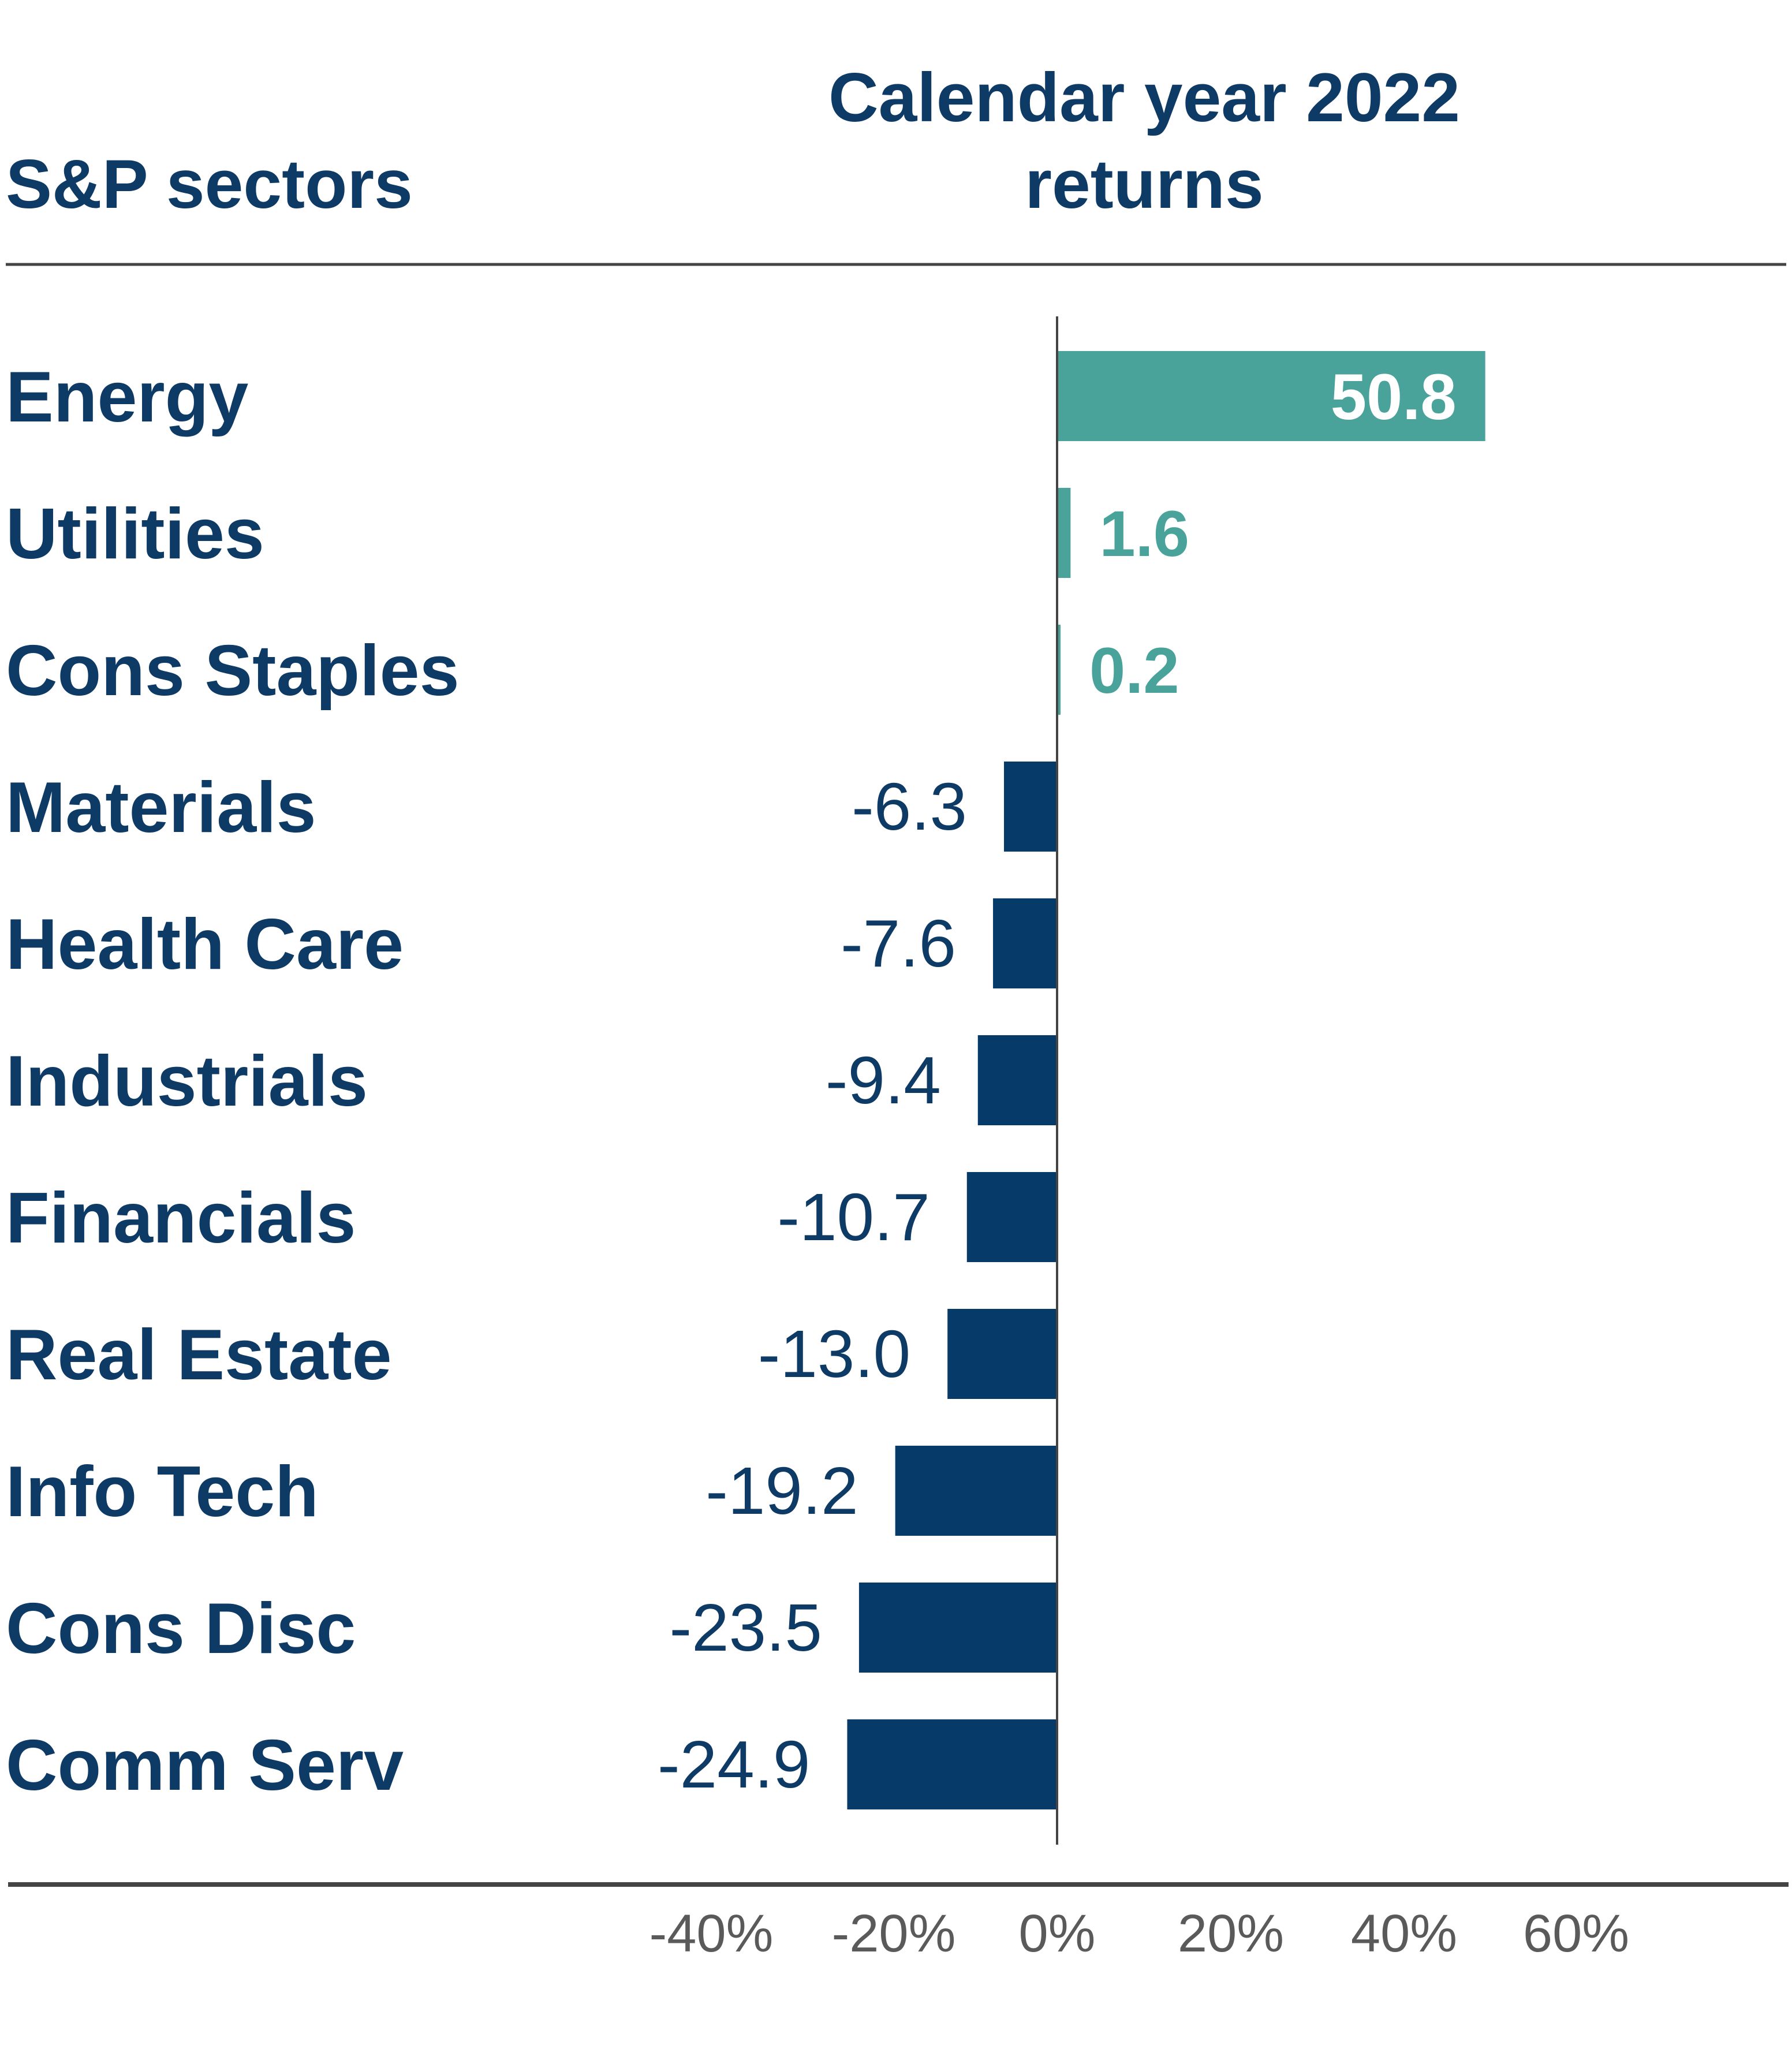  I want to click on value-label-real-estate: -13.0, so click(834, 1353).